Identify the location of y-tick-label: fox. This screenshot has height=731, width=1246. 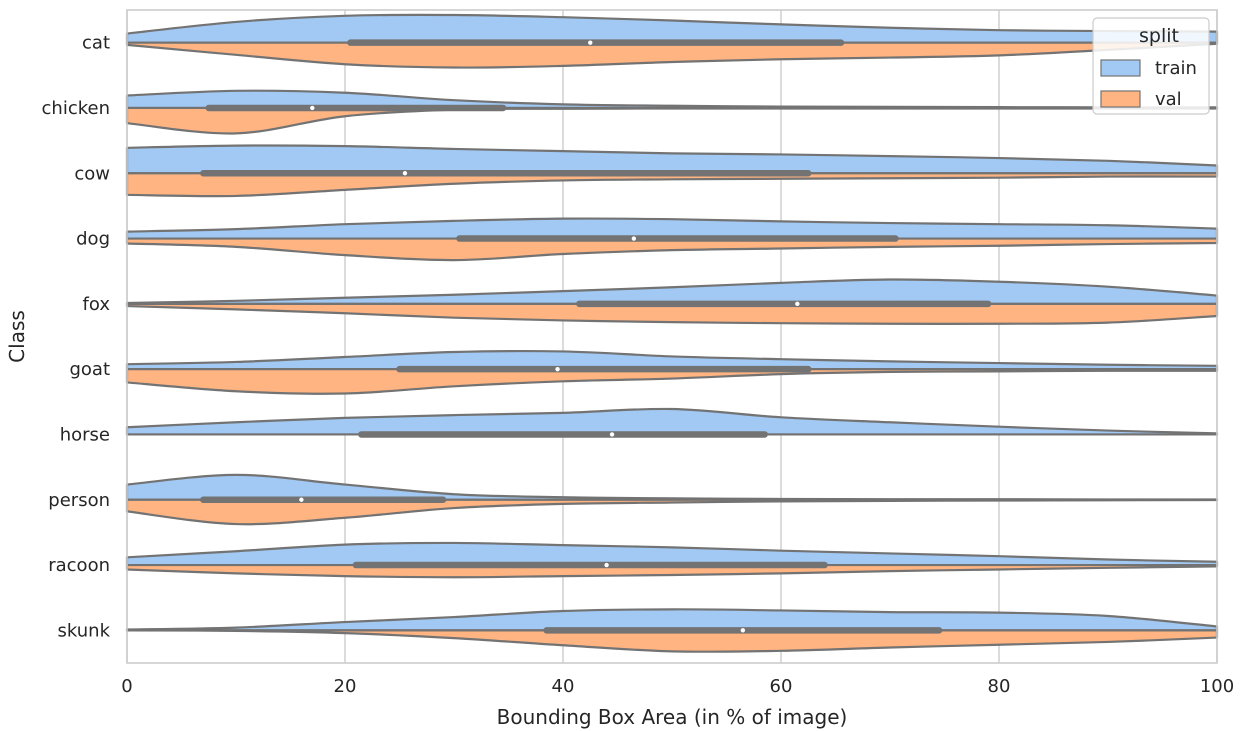
(97, 304).